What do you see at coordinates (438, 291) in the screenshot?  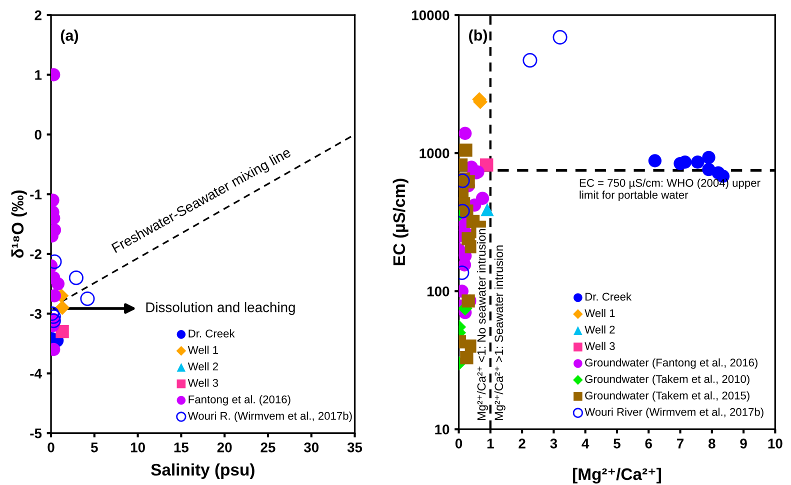 I see `y-tick-label: 100` at bounding box center [438, 291].